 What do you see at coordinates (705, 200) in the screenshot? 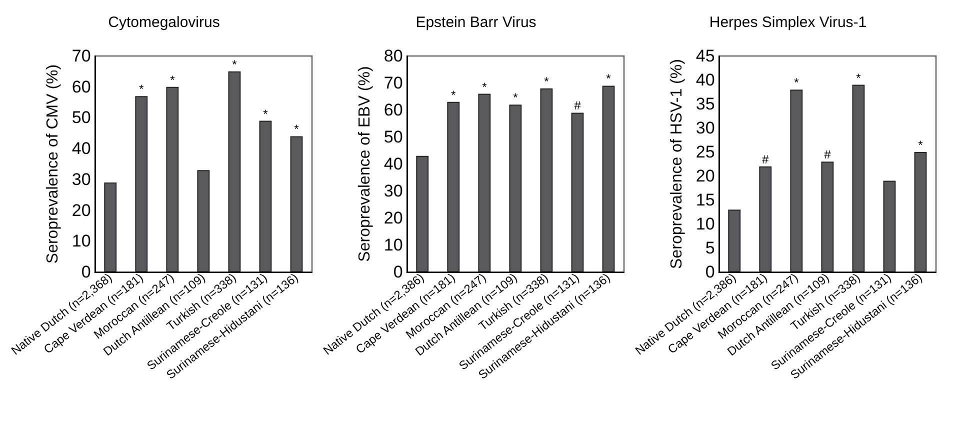
I see `y-tick-label: 15` at bounding box center [705, 200].